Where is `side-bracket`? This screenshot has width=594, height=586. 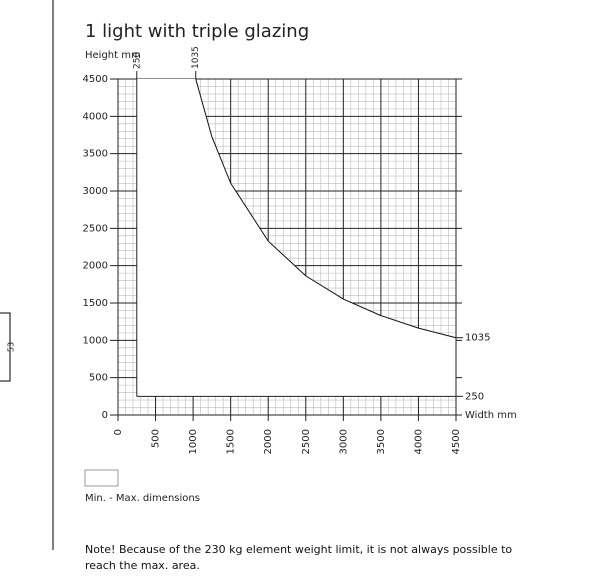 side-bracket is located at coordinates (5, 347).